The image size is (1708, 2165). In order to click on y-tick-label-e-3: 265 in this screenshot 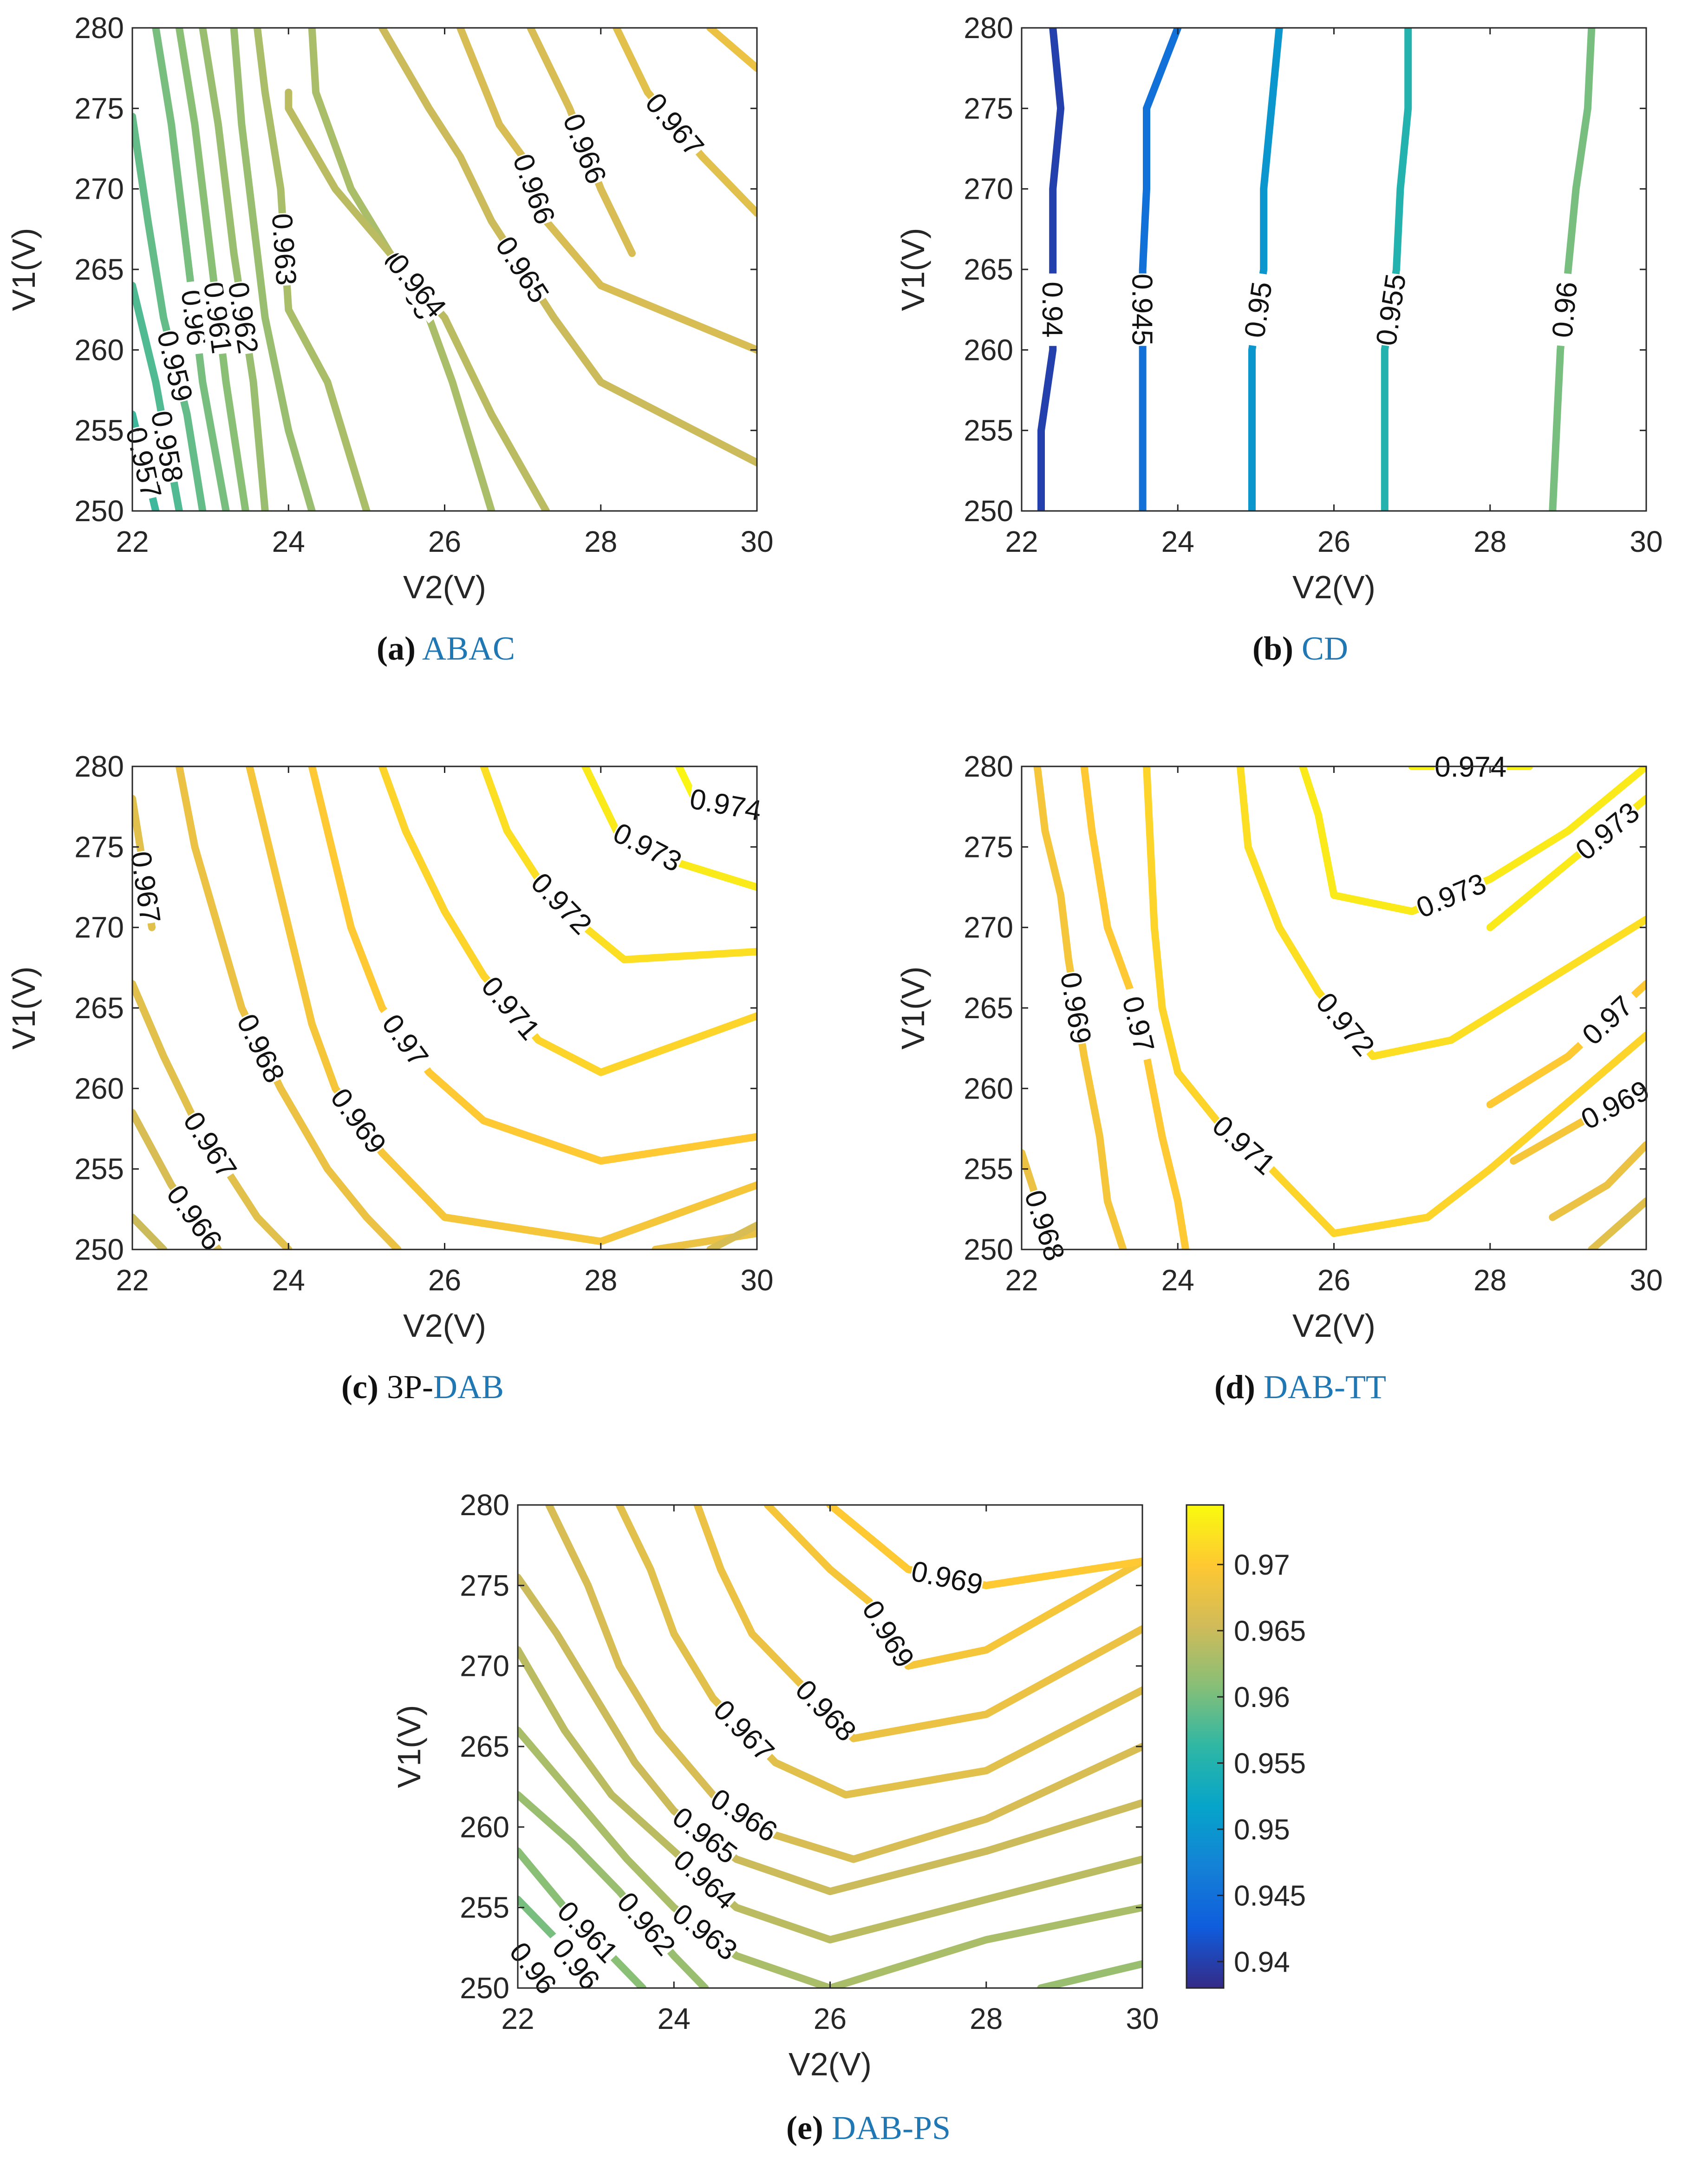, I will do `click(484, 1747)`.